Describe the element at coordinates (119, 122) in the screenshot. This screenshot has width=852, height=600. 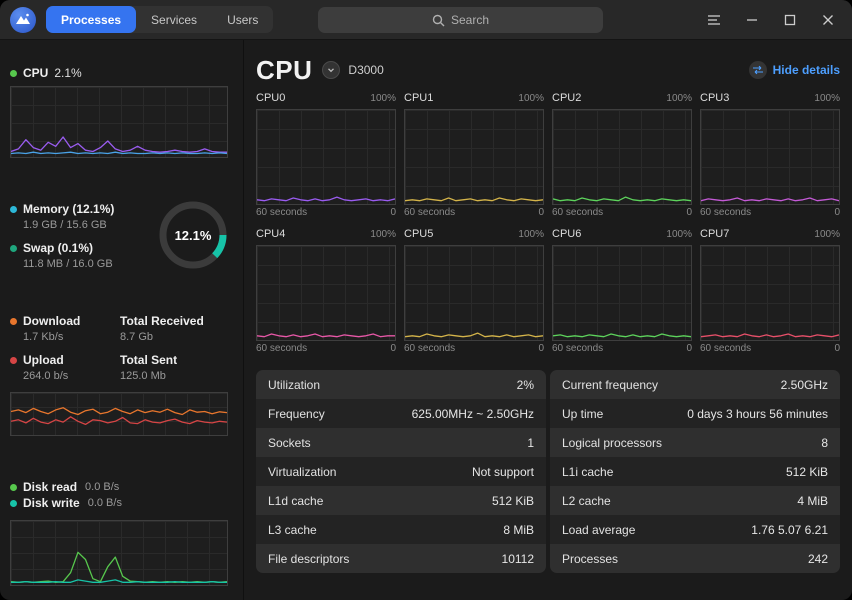
I see `cpu-mini-chart` at that location.